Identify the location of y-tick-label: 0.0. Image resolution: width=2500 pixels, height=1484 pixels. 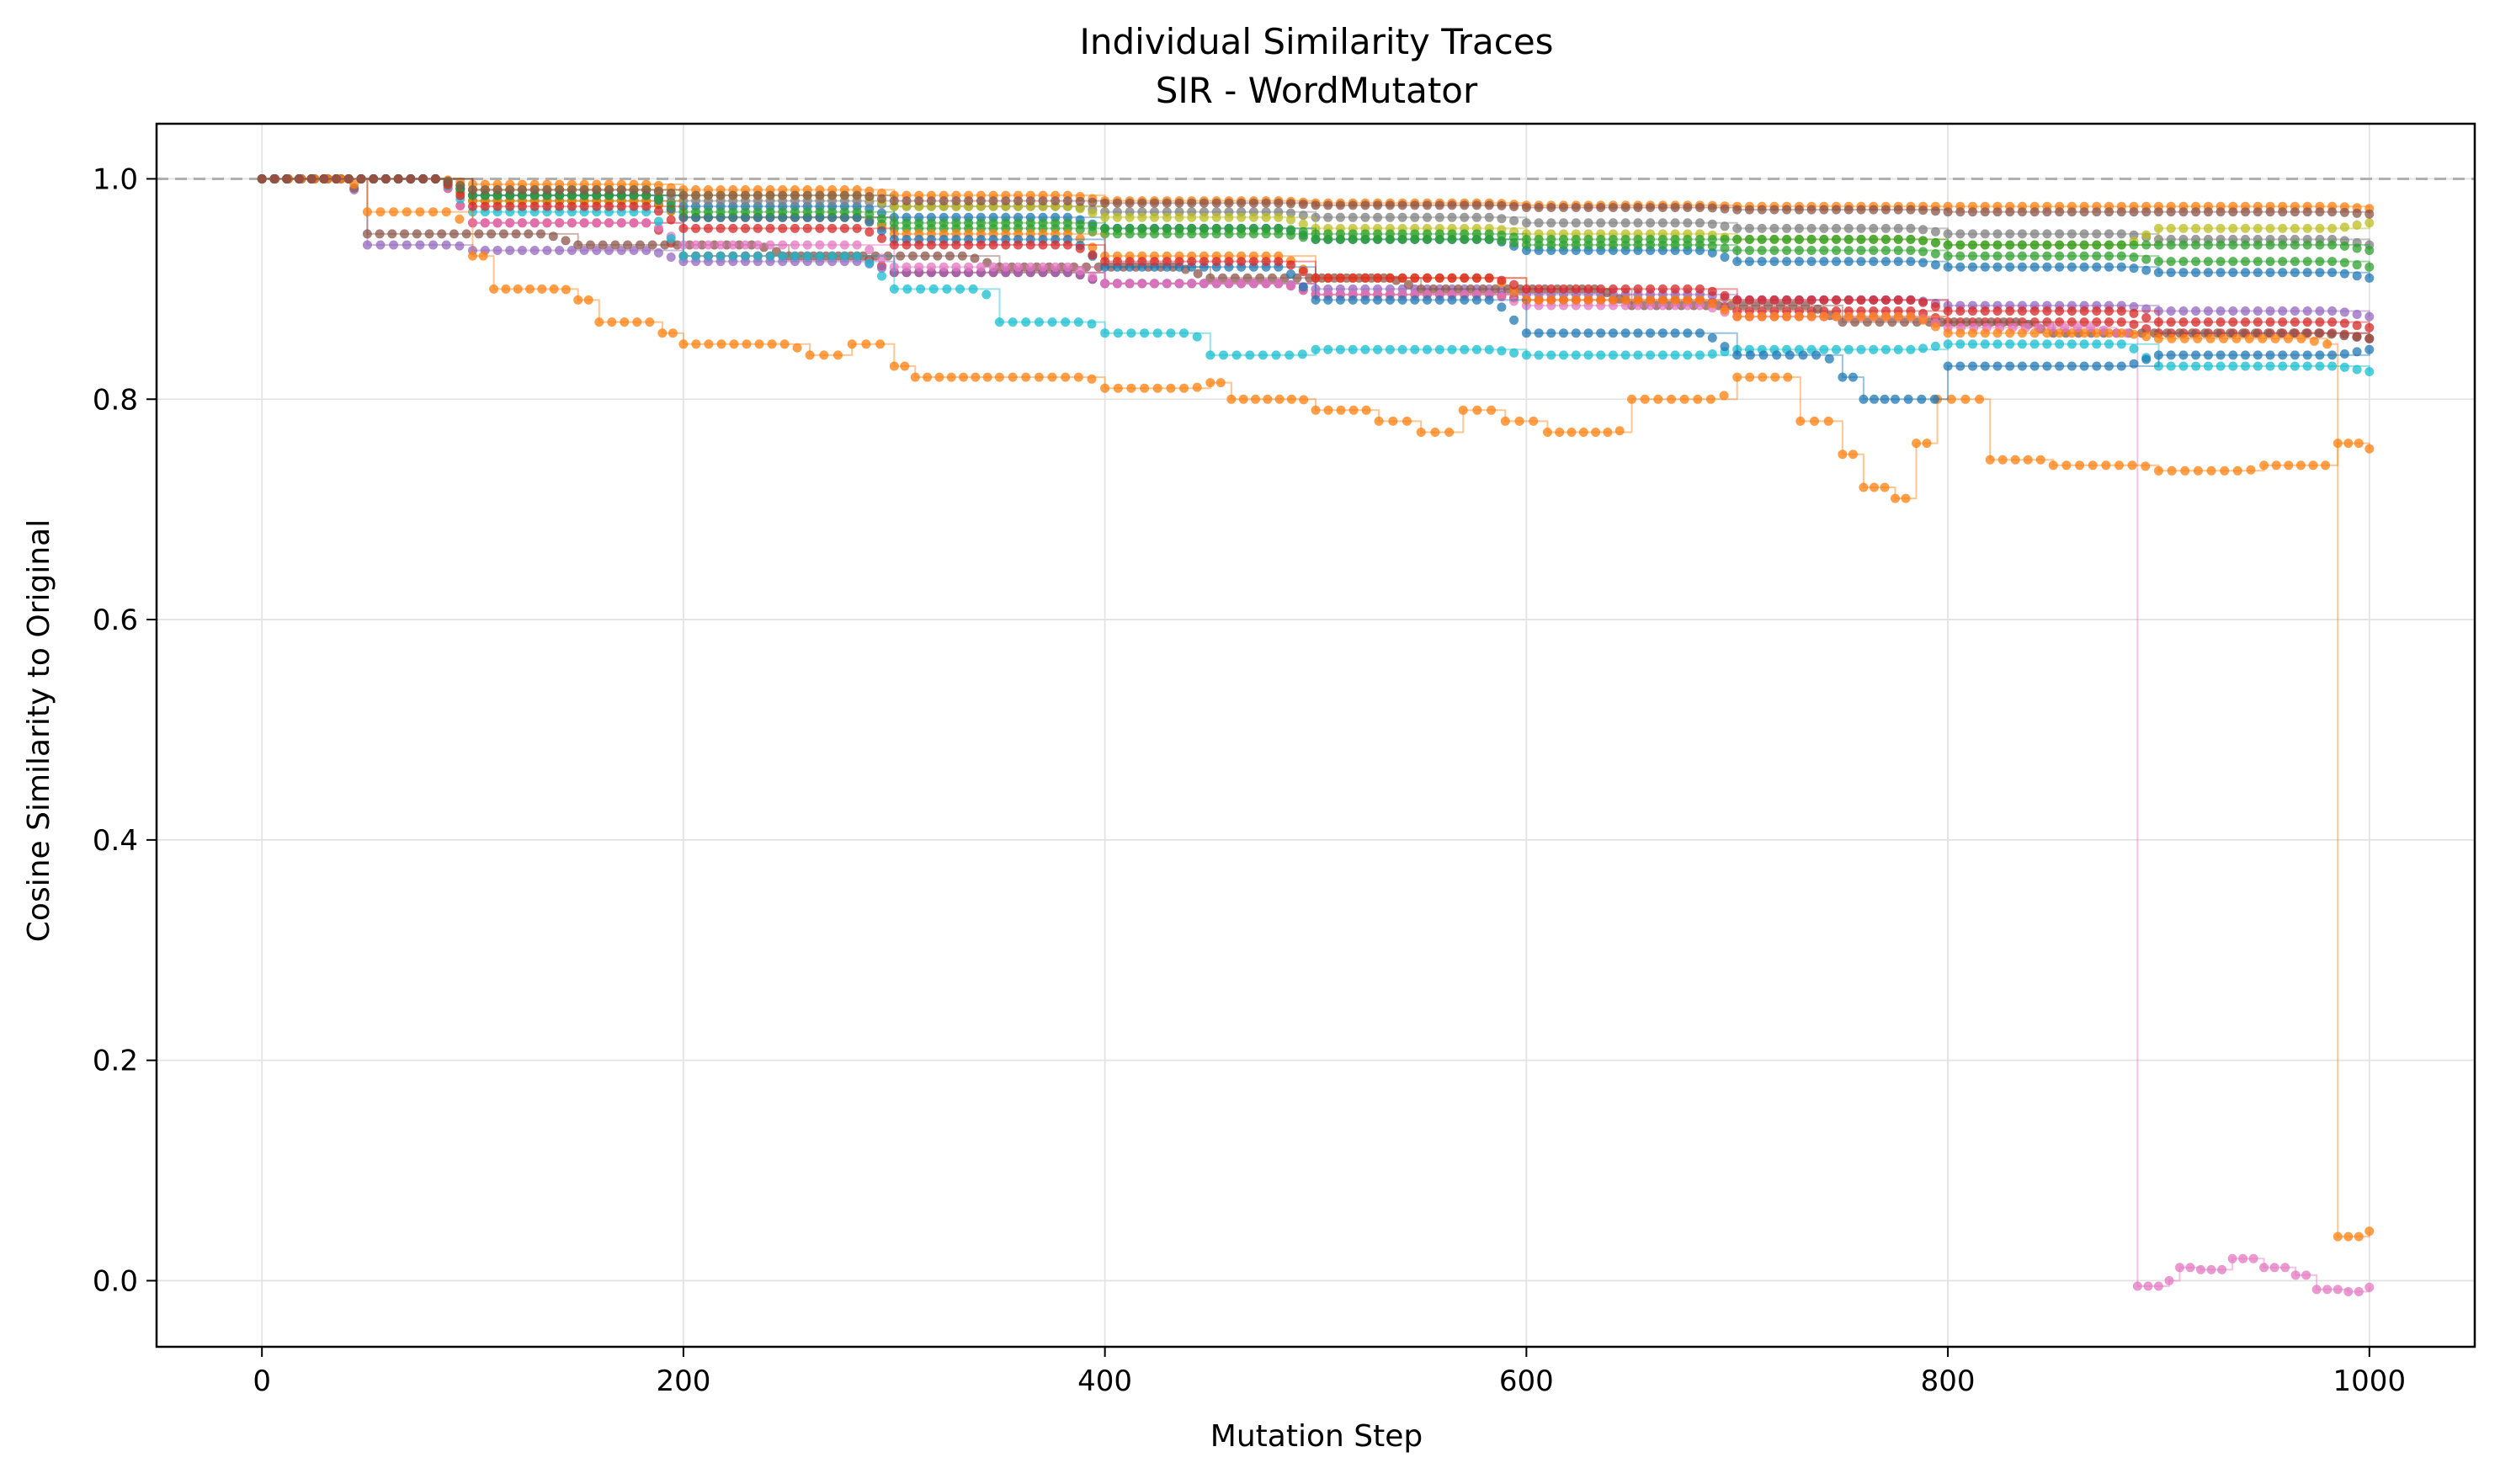
(115, 1281).